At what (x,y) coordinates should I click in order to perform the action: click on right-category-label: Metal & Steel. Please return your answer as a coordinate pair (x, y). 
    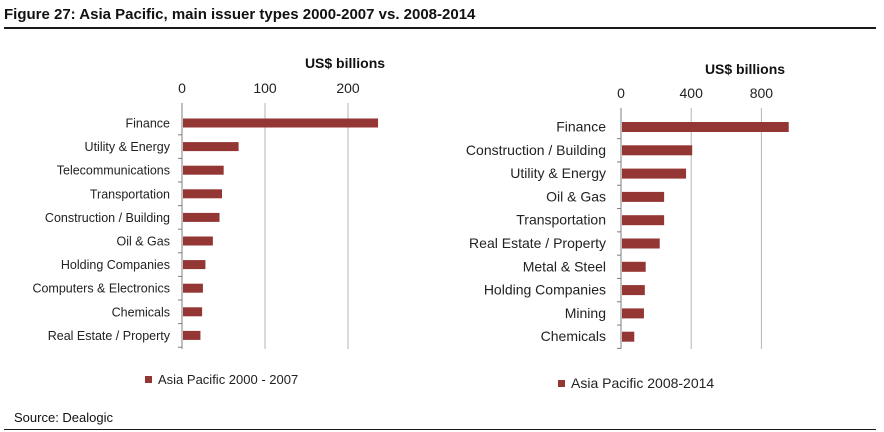
    Looking at the image, I should click on (564, 266).